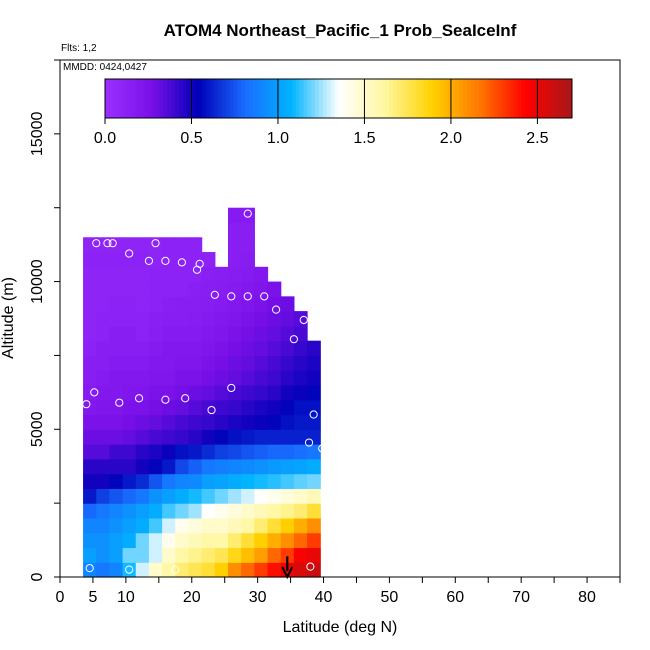 This screenshot has height=650, width=650. Describe the element at coordinates (390, 597) in the screenshot. I see `x-tick-label: 50` at that location.